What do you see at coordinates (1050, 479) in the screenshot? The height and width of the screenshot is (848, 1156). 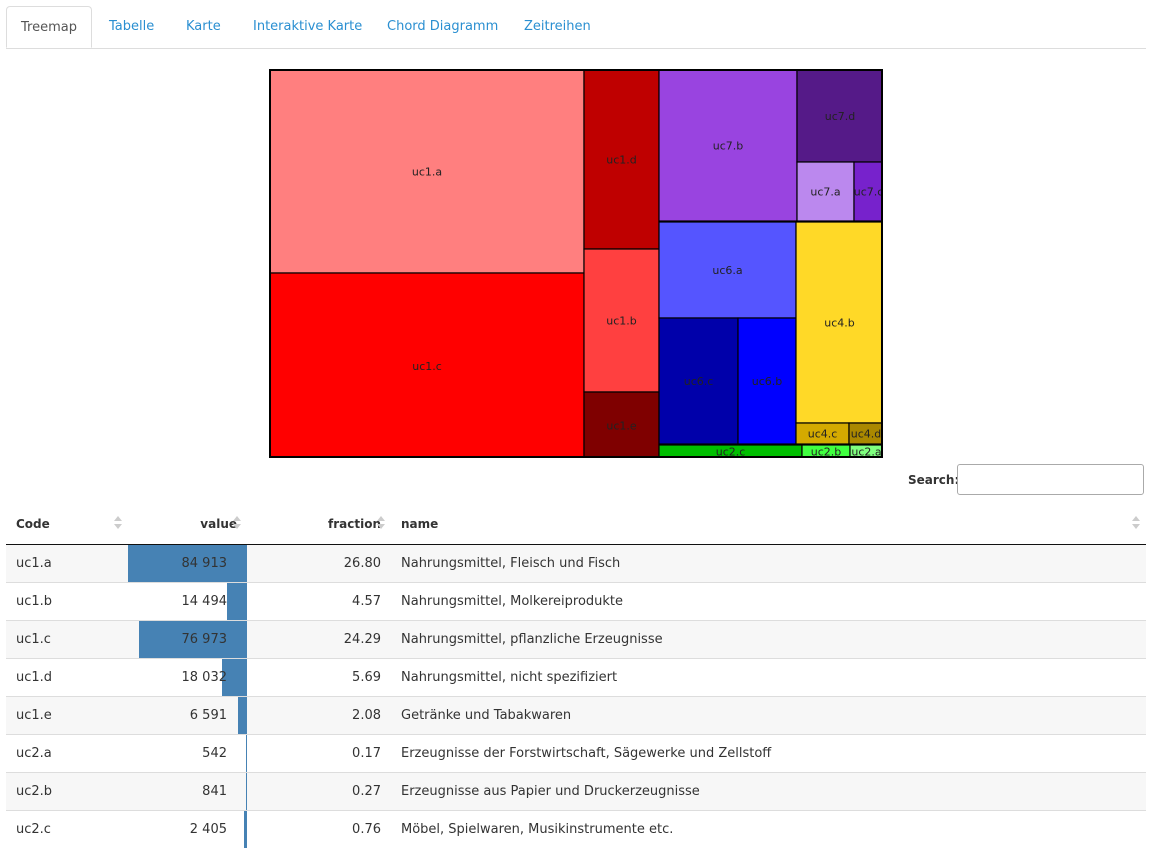 I see `search-input` at bounding box center [1050, 479].